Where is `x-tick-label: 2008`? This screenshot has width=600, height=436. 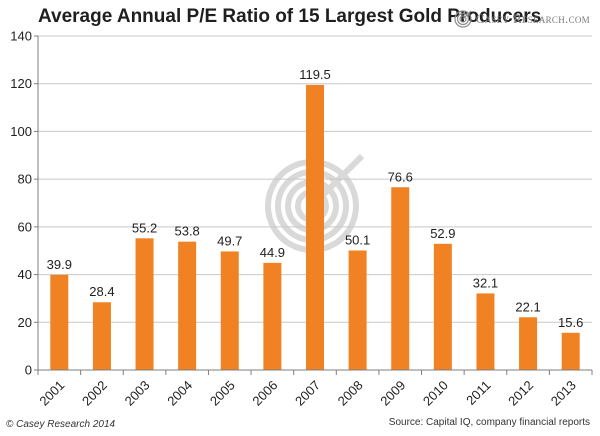 x-tick-label: 2008 is located at coordinates (350, 393).